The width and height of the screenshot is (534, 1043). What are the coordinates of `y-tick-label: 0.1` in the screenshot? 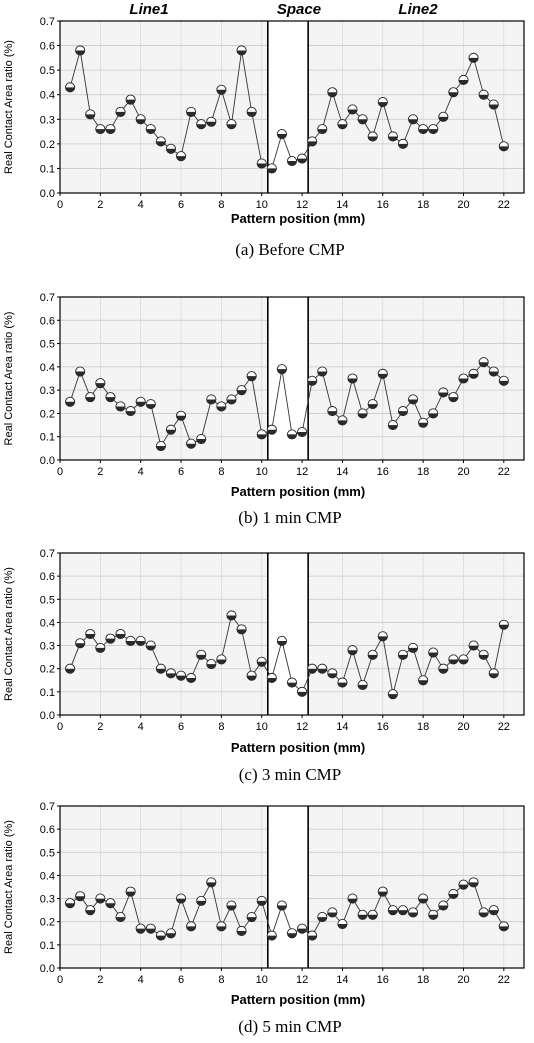 It's located at (47, 169).